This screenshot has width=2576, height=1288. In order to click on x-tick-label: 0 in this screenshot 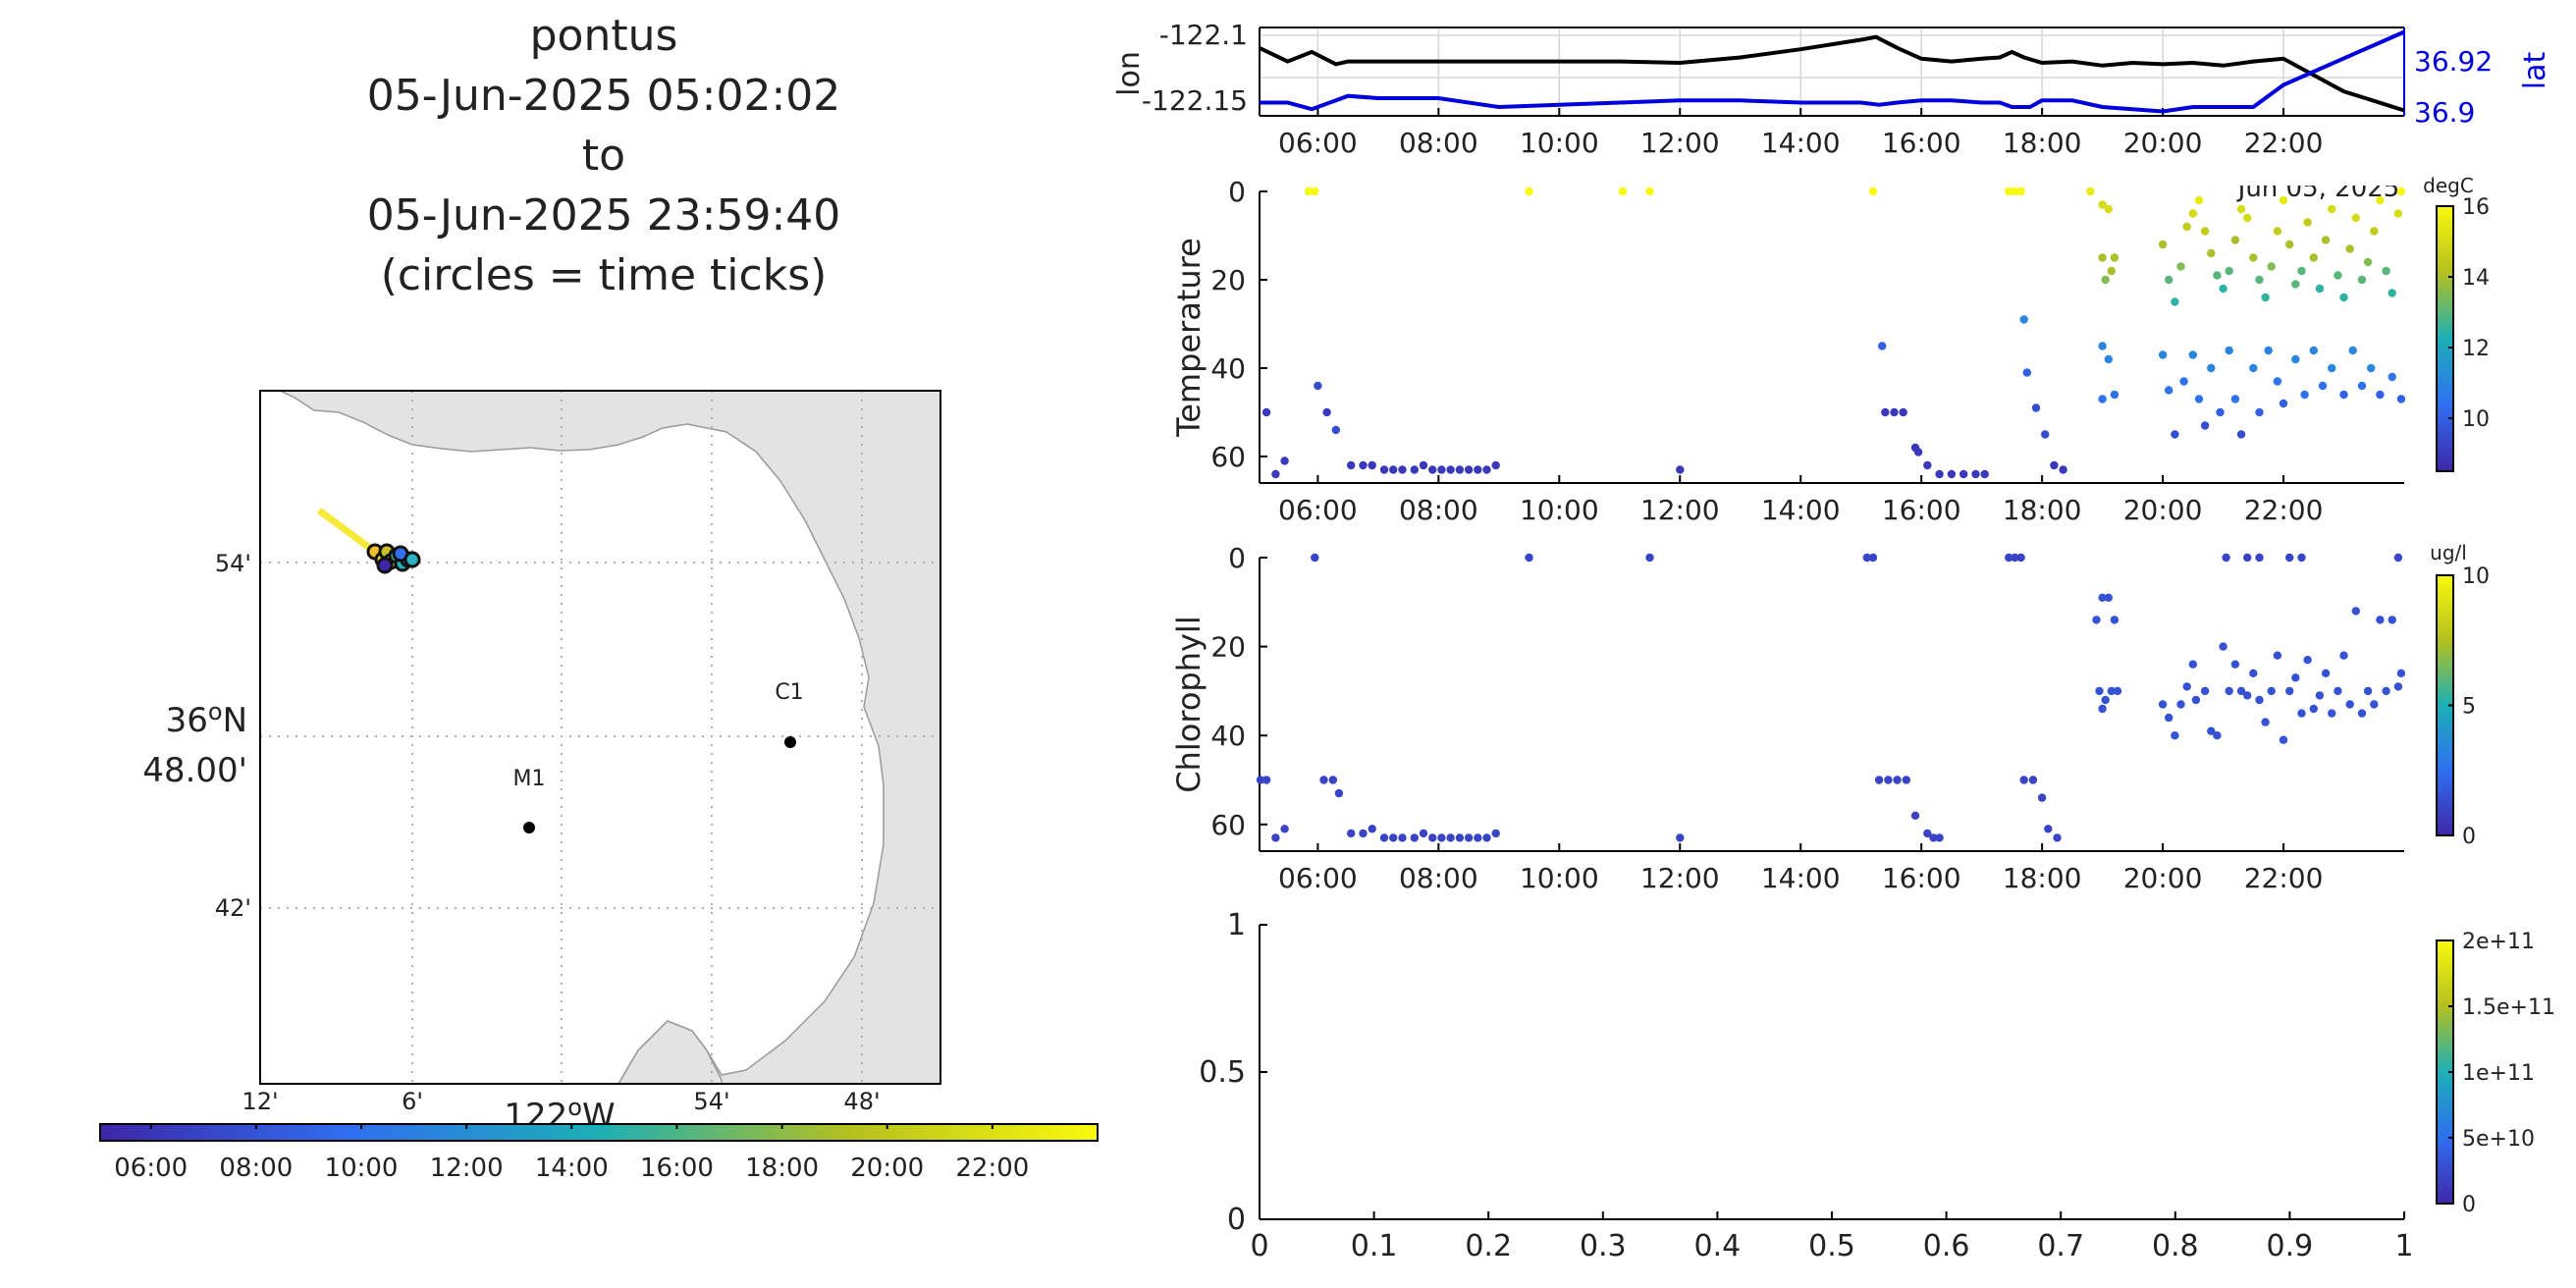, I will do `click(1259, 1246)`.